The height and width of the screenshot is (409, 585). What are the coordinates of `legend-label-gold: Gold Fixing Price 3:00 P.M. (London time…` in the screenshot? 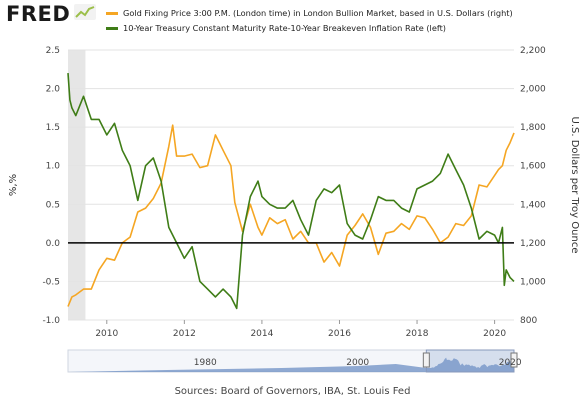 It's located at (318, 13).